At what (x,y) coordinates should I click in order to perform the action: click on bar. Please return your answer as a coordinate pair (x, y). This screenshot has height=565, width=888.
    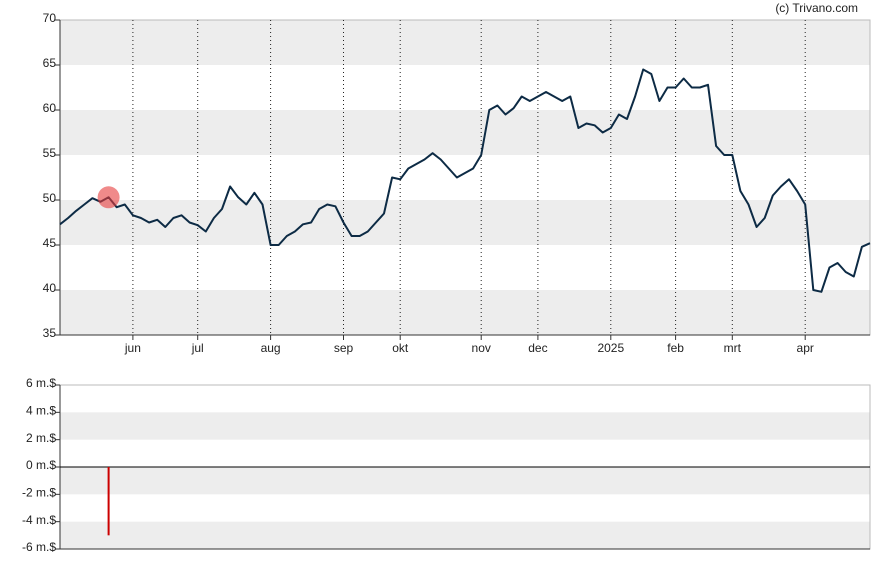
    Looking at the image, I should click on (108, 501).